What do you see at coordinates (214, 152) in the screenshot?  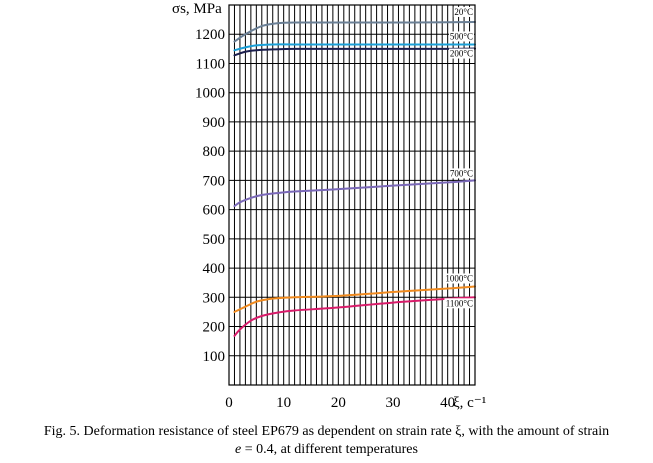 I see `y-tick-label: 800` at bounding box center [214, 152].